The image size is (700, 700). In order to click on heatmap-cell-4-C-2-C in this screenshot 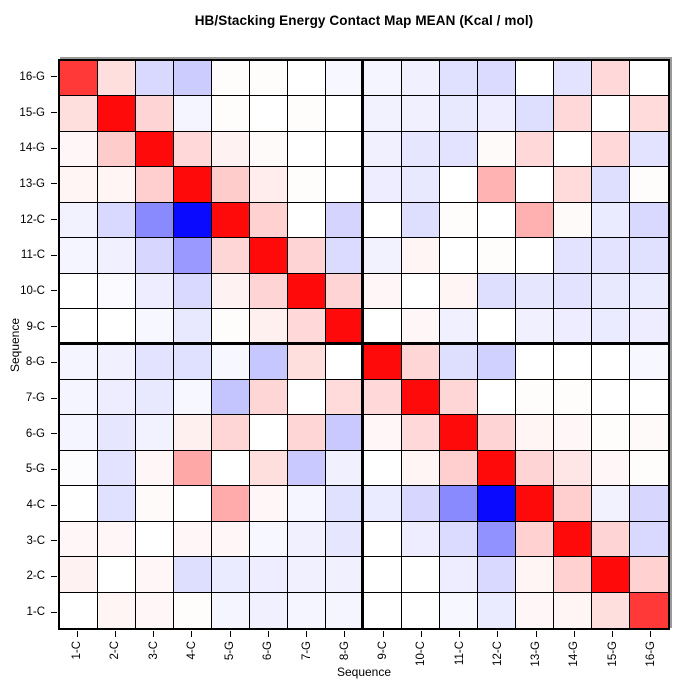, I will do `click(117, 504)`.